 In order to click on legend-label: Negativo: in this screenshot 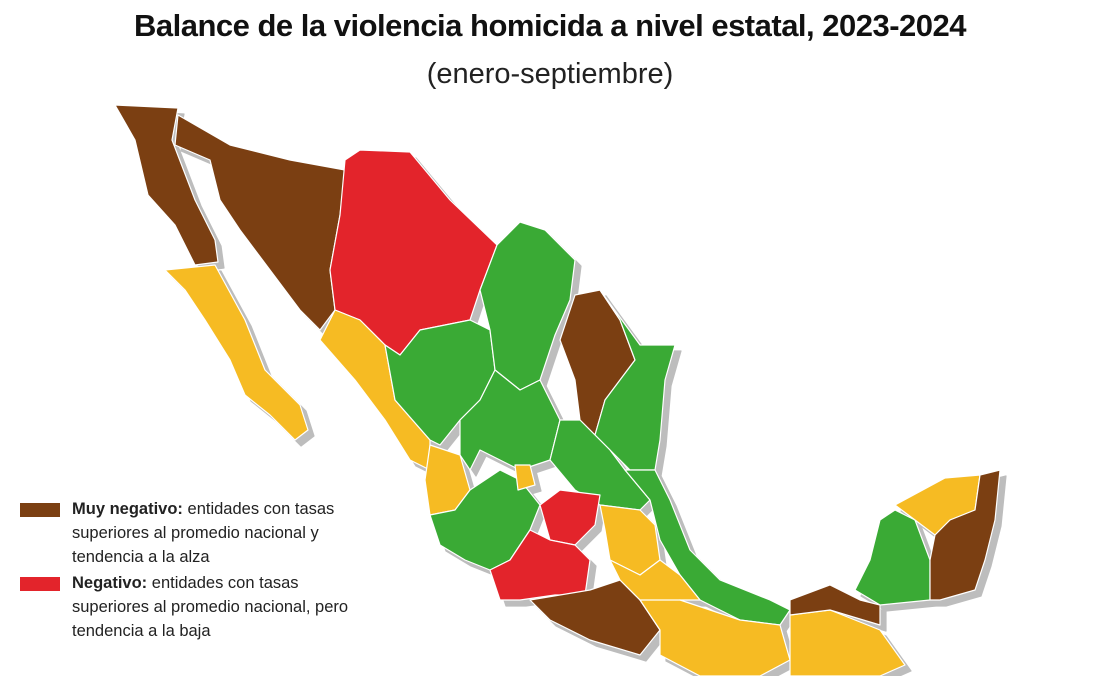, I will do `click(110, 583)`.